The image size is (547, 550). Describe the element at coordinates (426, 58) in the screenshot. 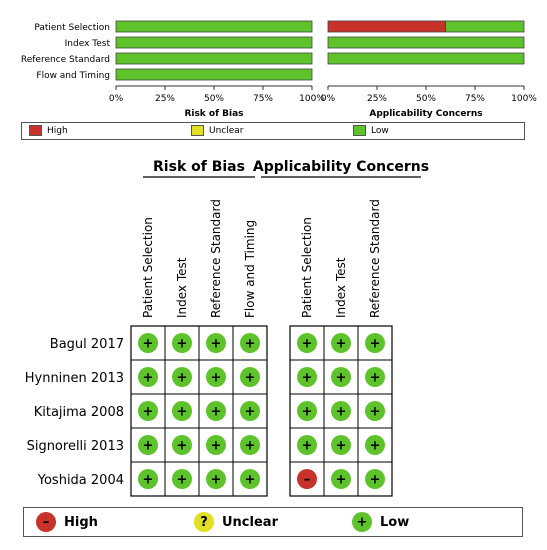

I see `bar-applicability-concerns-reference-standard-low` at that location.